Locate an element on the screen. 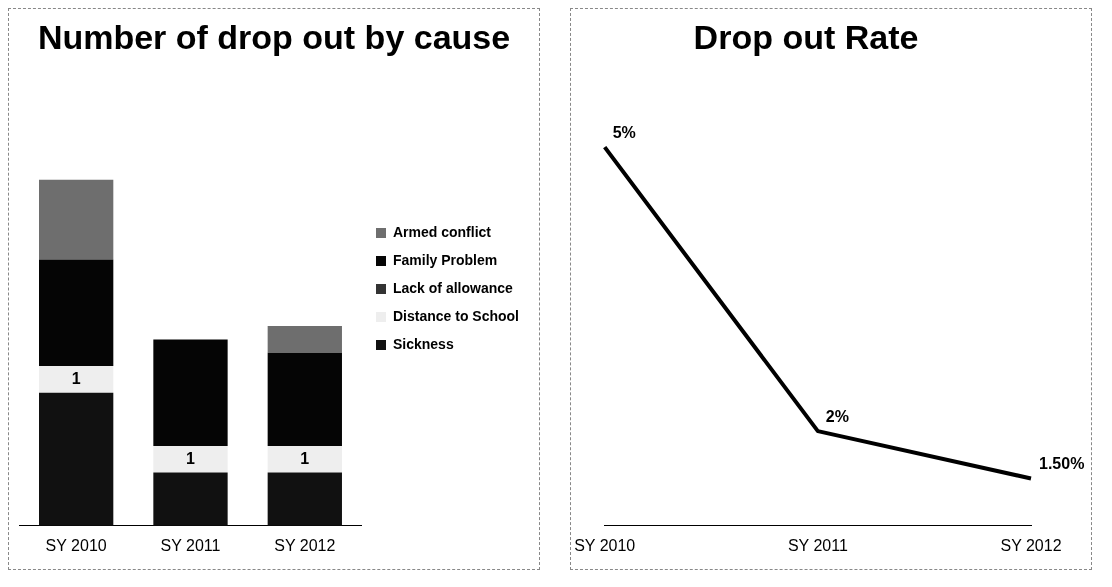 This screenshot has width=1112, height=587. data-label: 2% is located at coordinates (837, 416).